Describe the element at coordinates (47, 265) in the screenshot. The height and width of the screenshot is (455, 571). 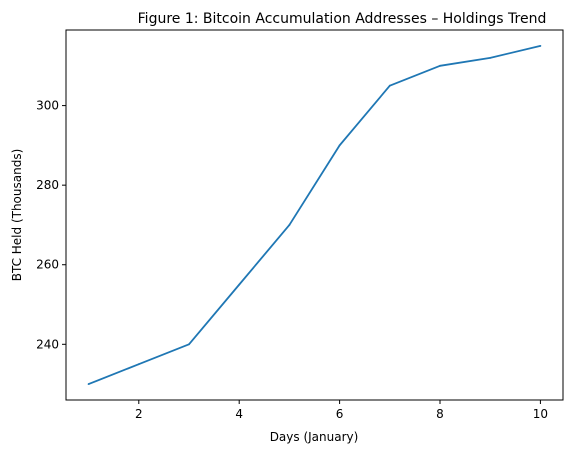
I see `y-tick-label: 260` at that location.